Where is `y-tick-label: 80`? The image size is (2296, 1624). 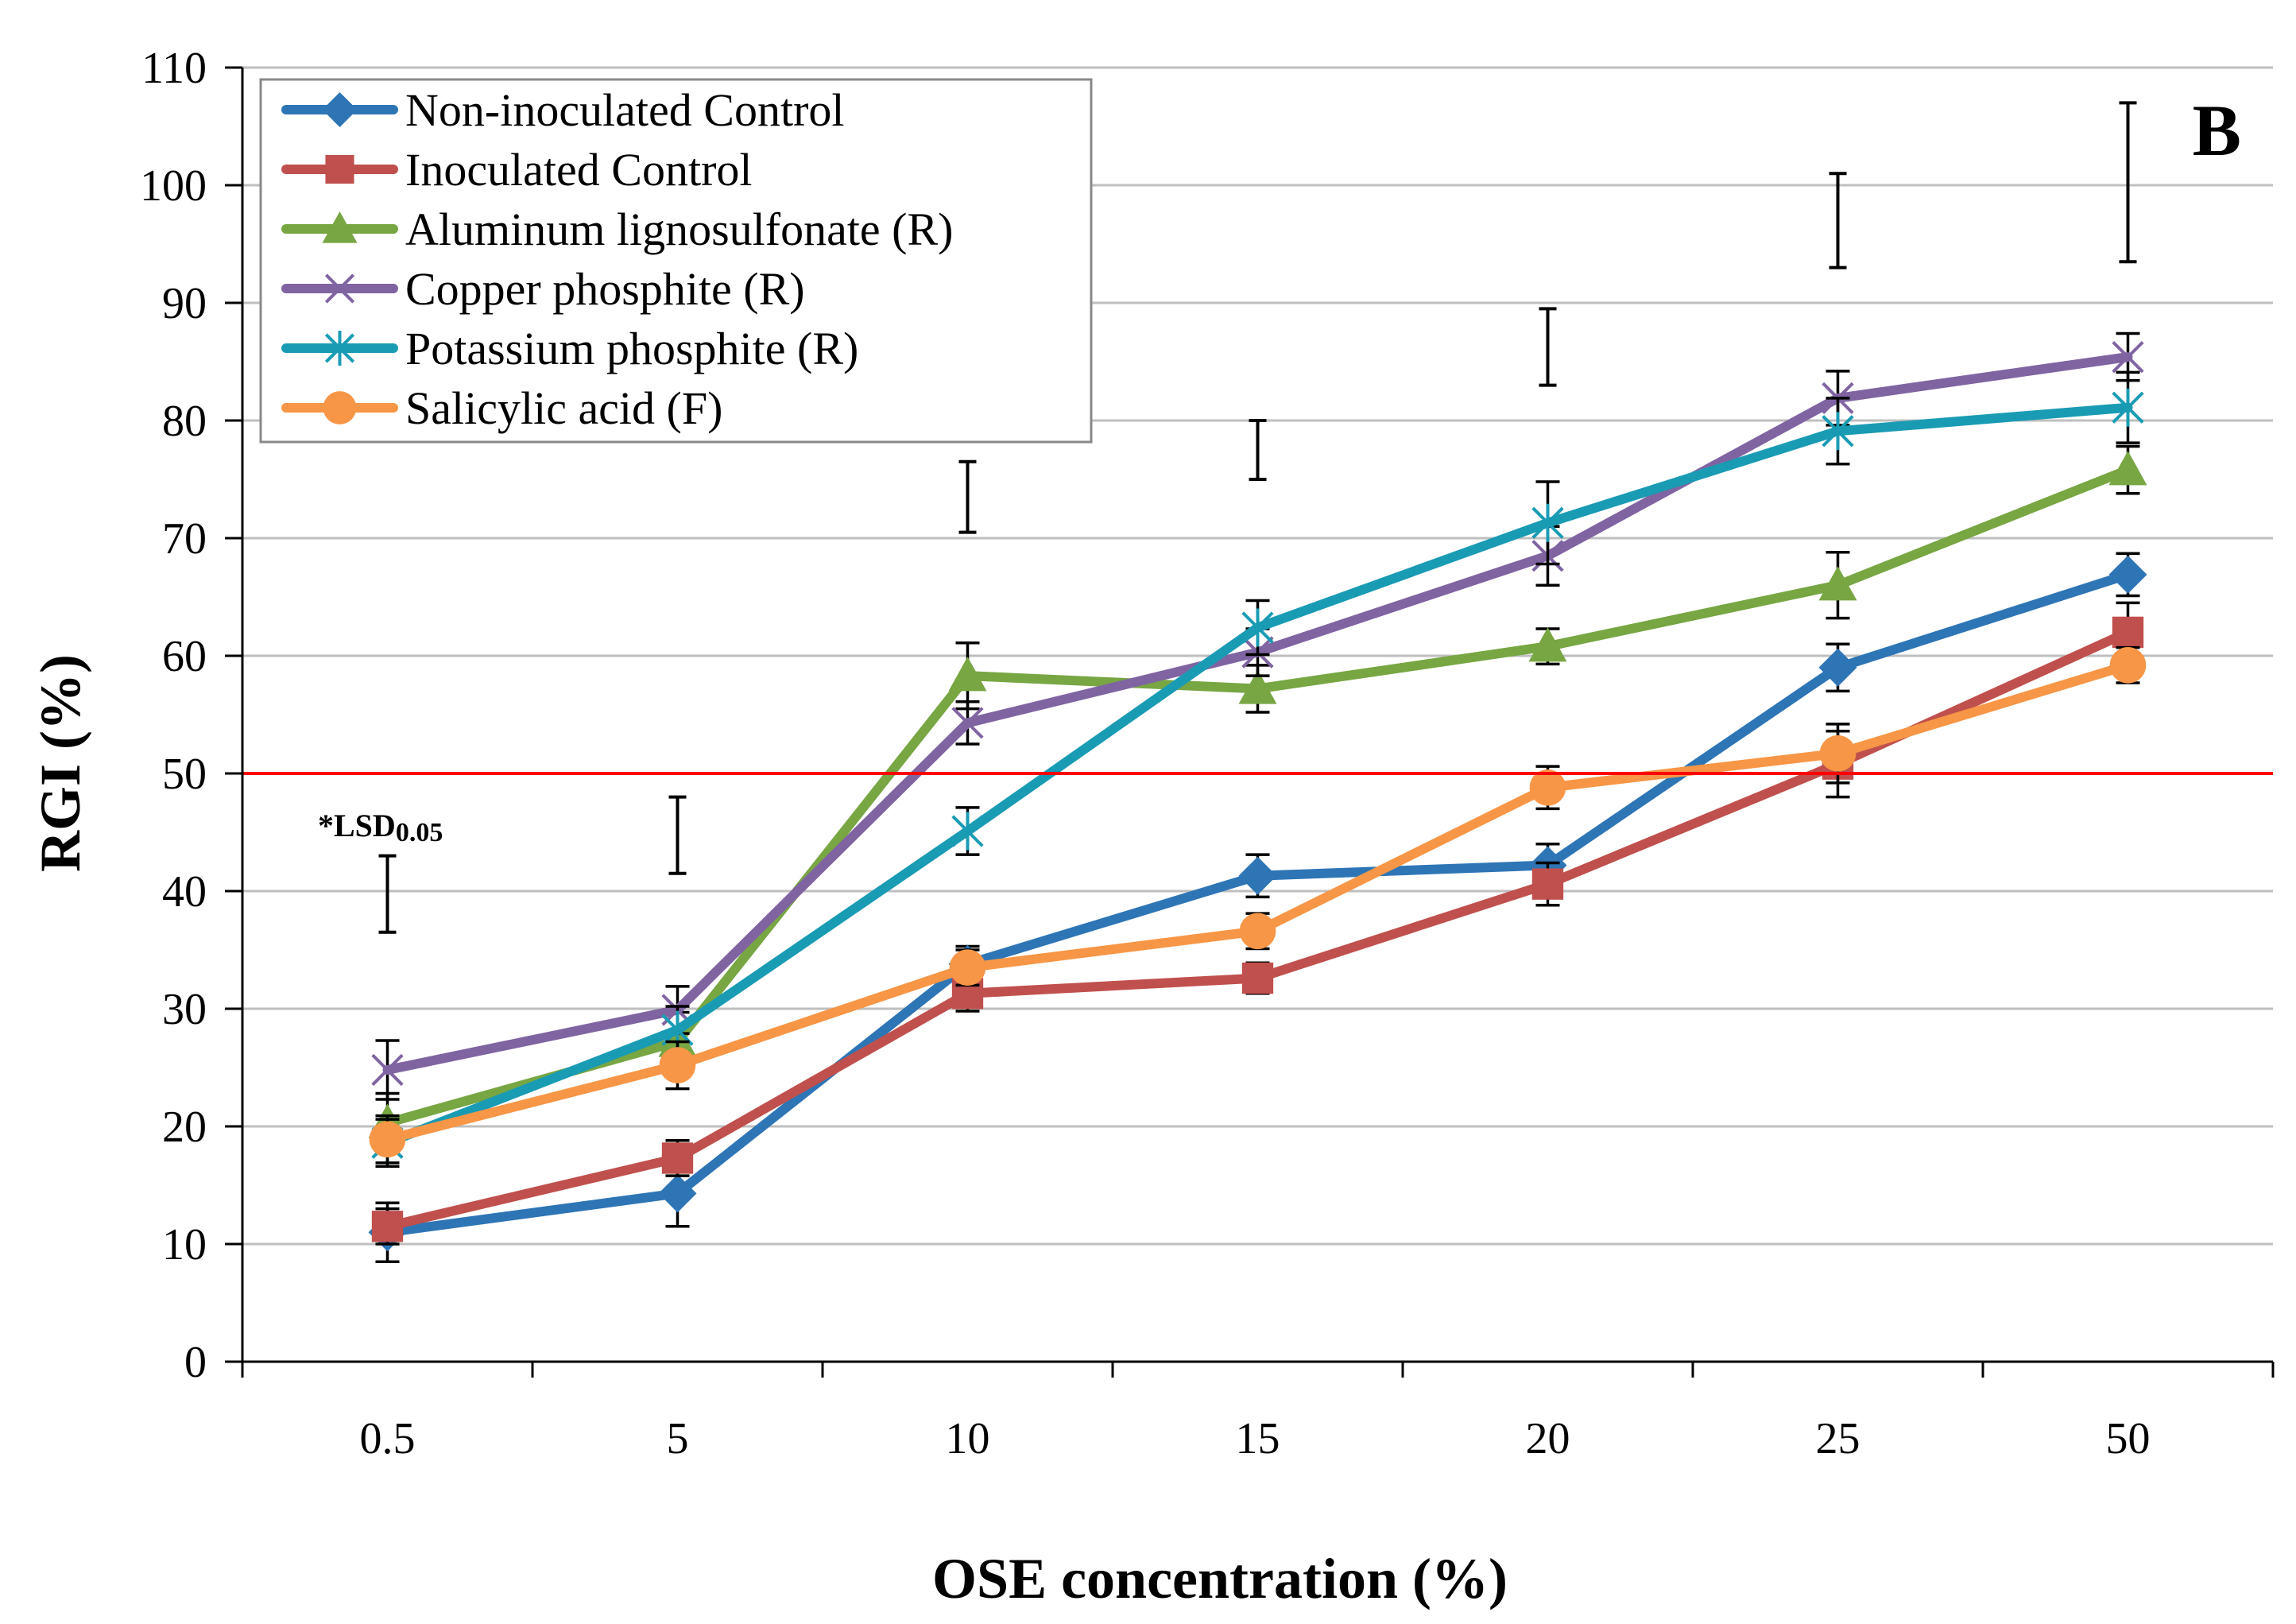 y-tick-label: 80 is located at coordinates (184, 421).